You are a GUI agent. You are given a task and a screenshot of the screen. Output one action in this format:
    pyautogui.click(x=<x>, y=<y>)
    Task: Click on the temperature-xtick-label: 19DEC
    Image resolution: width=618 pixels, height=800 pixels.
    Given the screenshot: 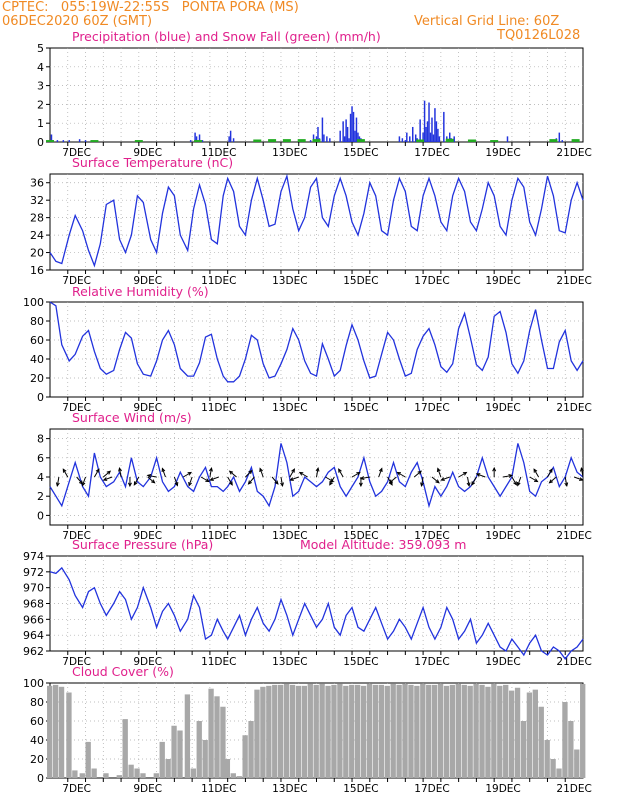 What is the action you would take?
    pyautogui.click(x=502, y=281)
    